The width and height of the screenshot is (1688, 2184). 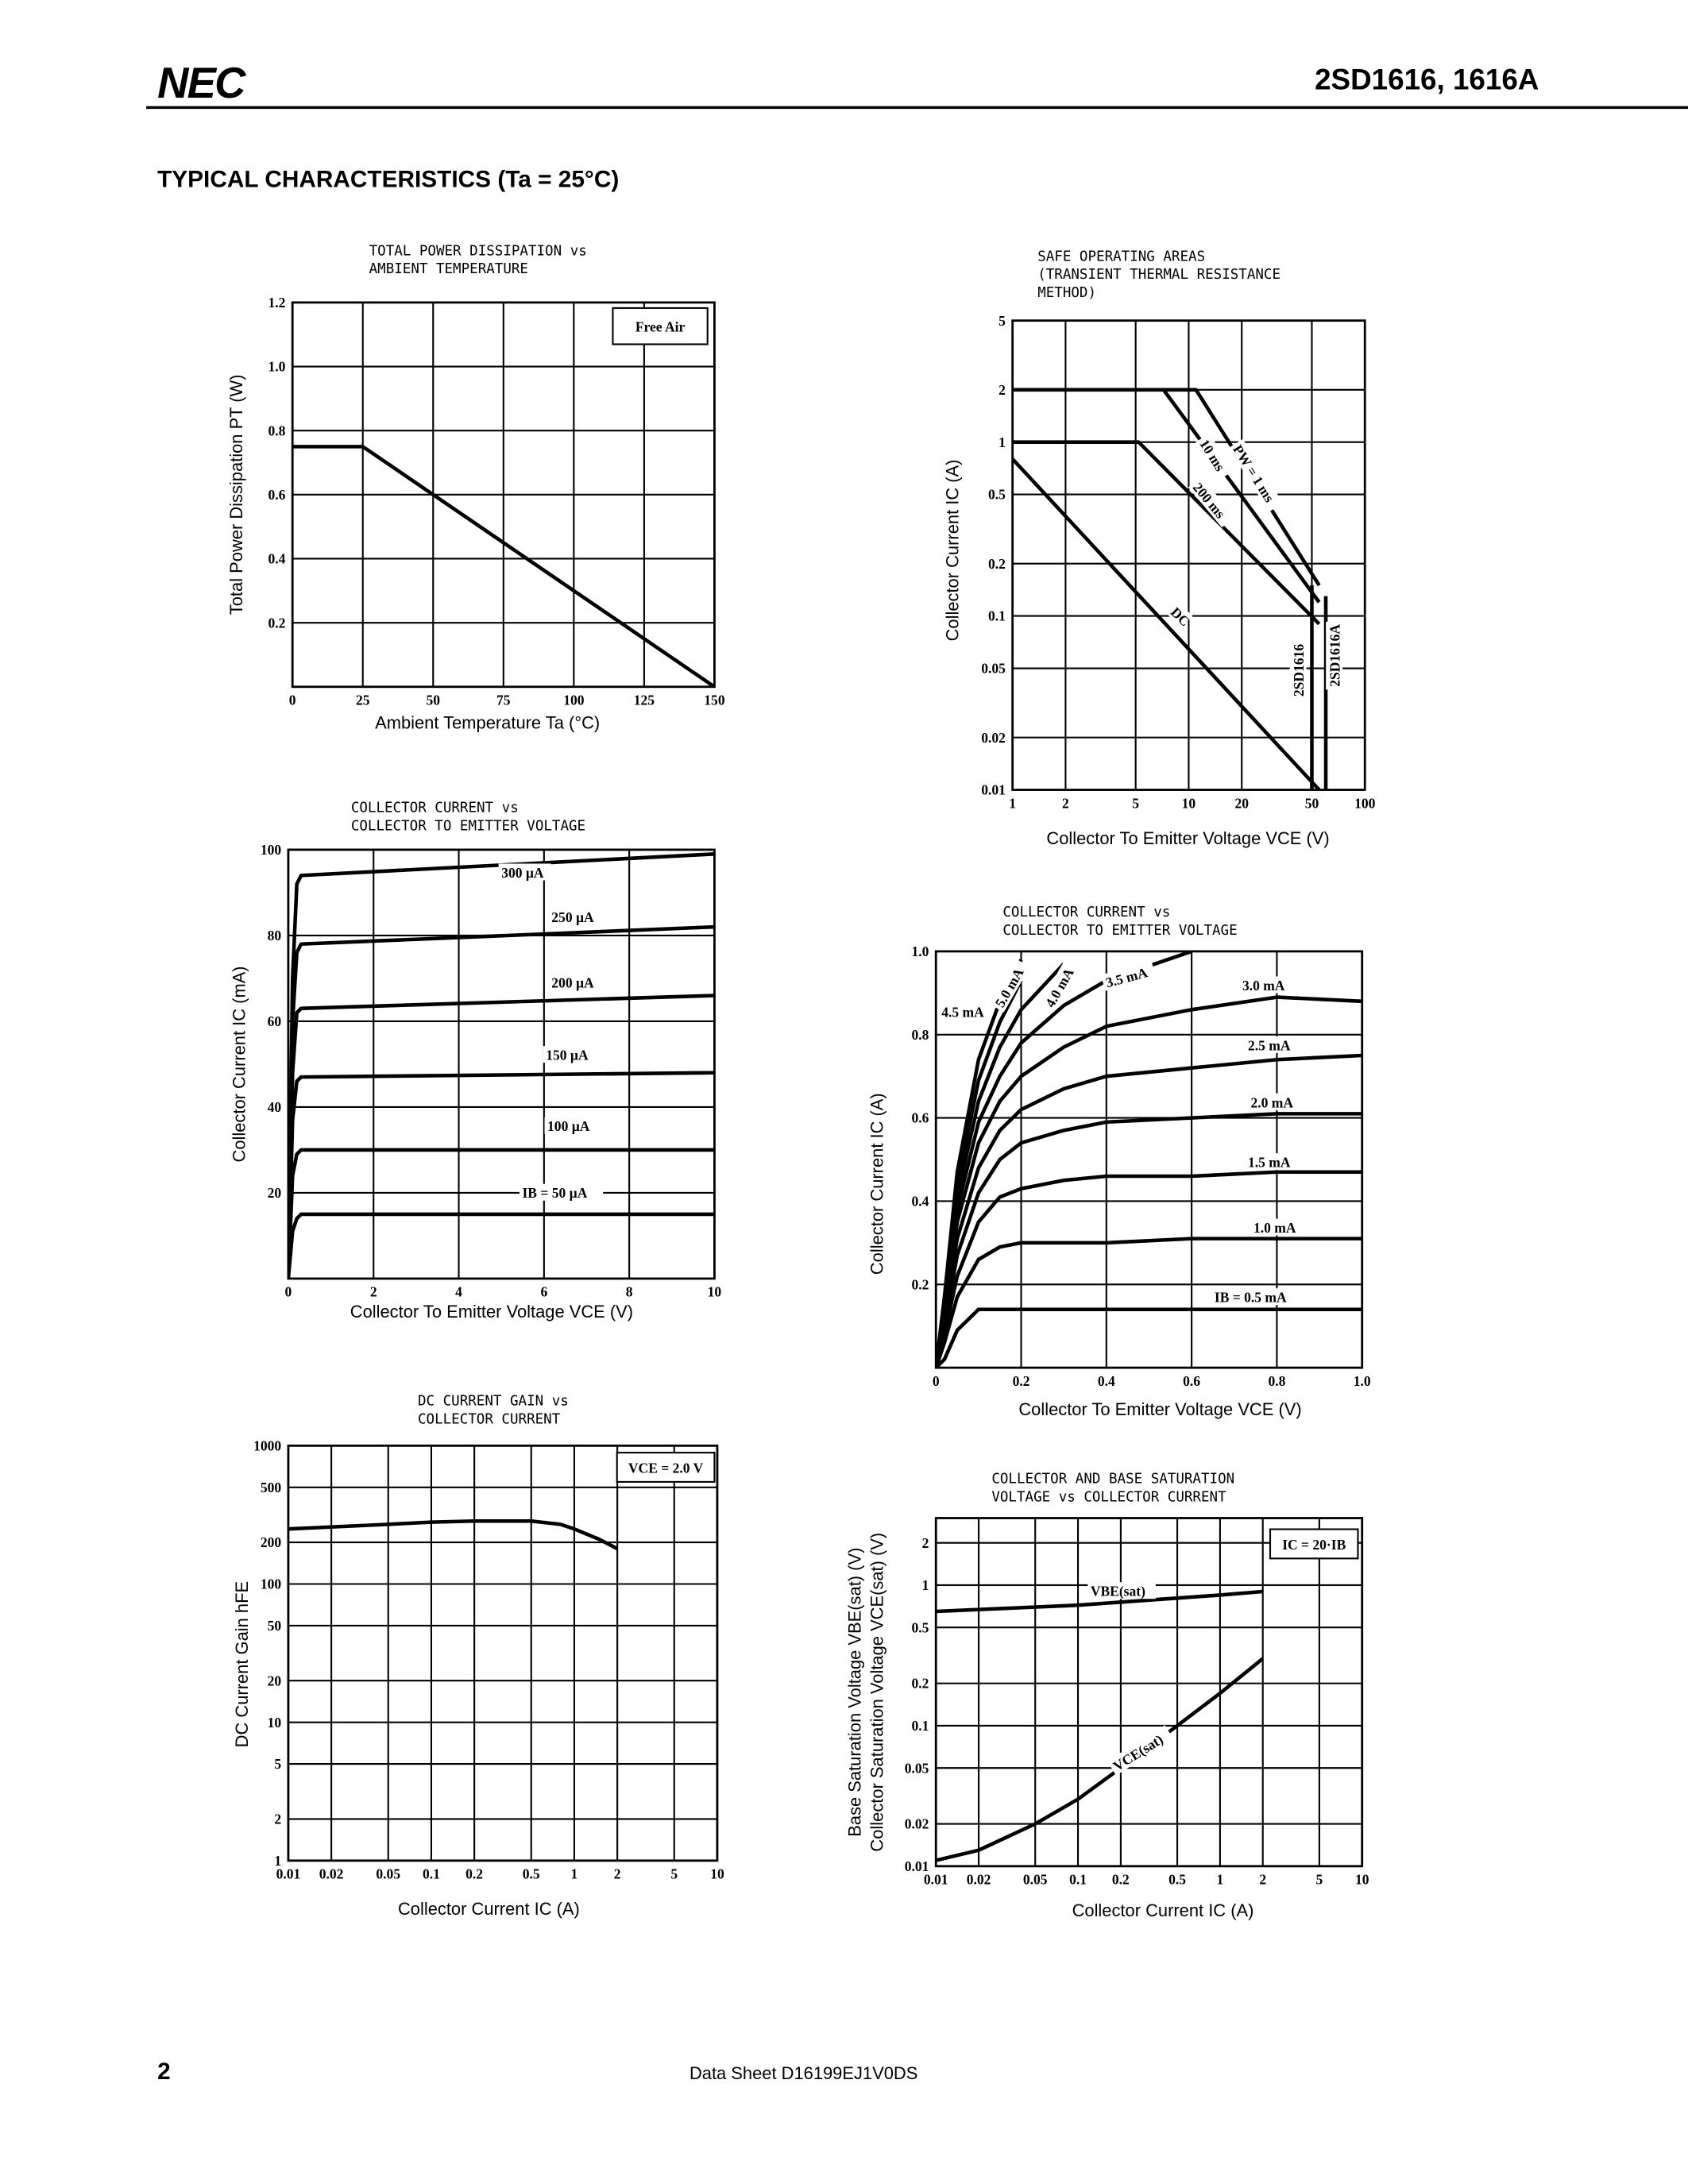 What do you see at coordinates (1363, 1381) in the screenshot?
I see `x-tick-label: 1.0` at bounding box center [1363, 1381].